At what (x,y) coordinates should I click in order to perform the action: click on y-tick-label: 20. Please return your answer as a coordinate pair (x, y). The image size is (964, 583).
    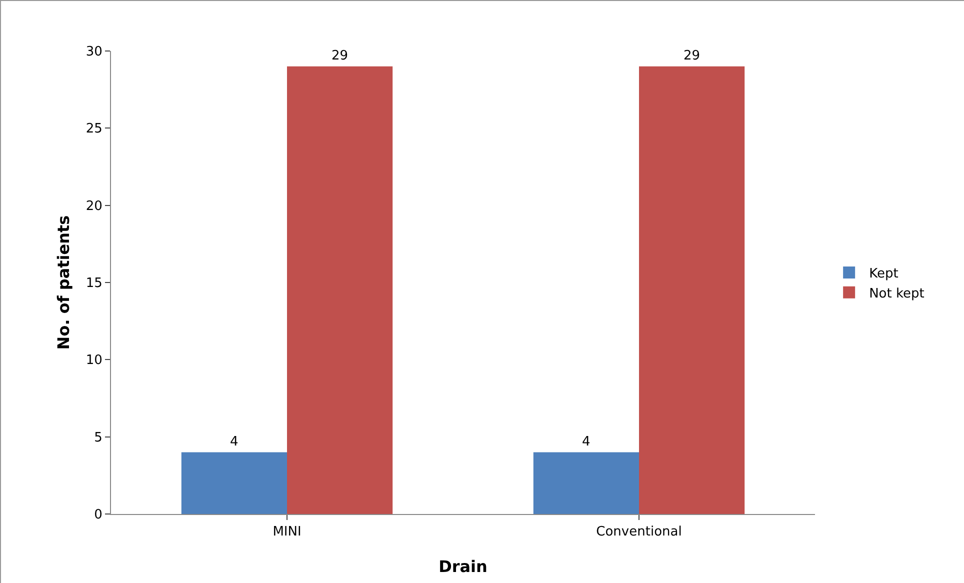
    Looking at the image, I should click on (94, 206).